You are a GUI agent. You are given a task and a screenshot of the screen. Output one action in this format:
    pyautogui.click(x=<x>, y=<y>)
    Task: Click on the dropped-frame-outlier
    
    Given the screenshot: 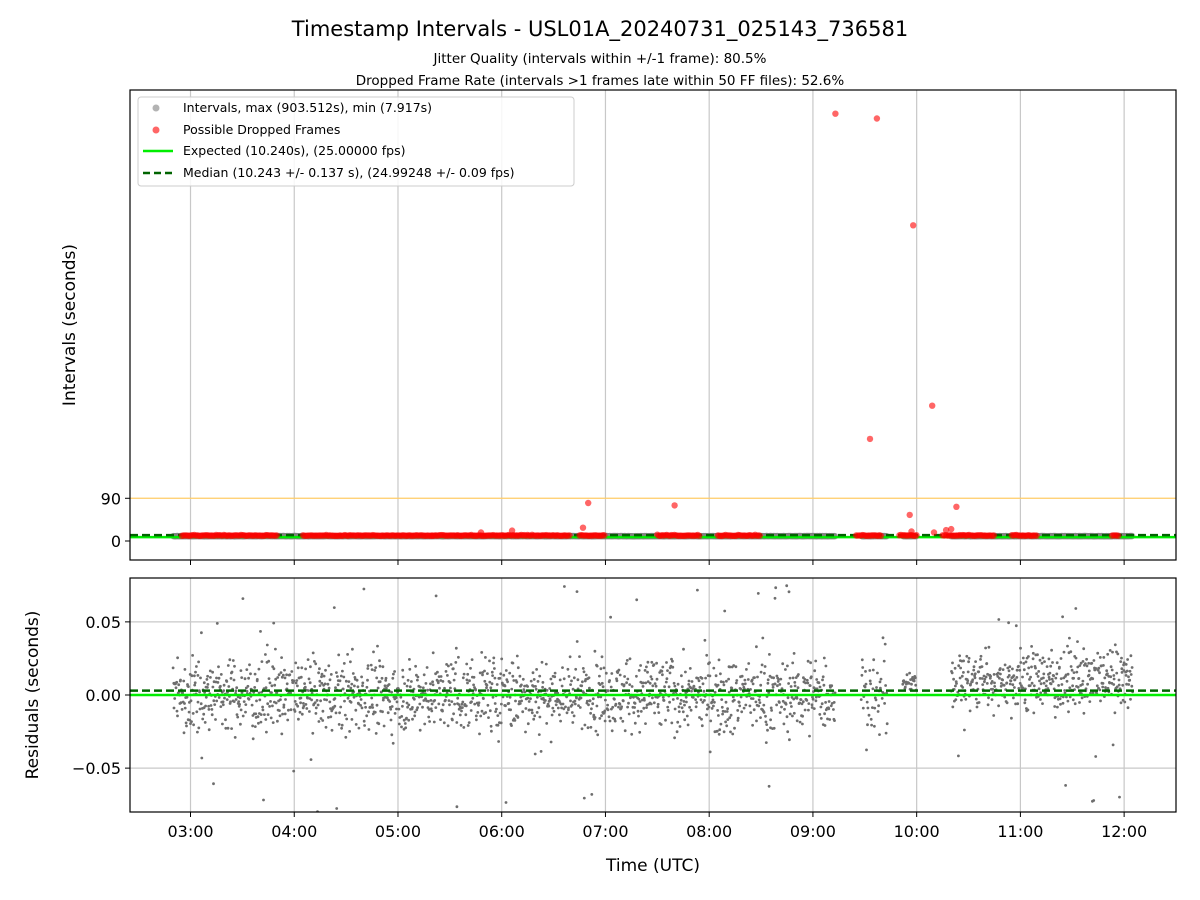 What is the action you would take?
    pyautogui.click(x=956, y=506)
    